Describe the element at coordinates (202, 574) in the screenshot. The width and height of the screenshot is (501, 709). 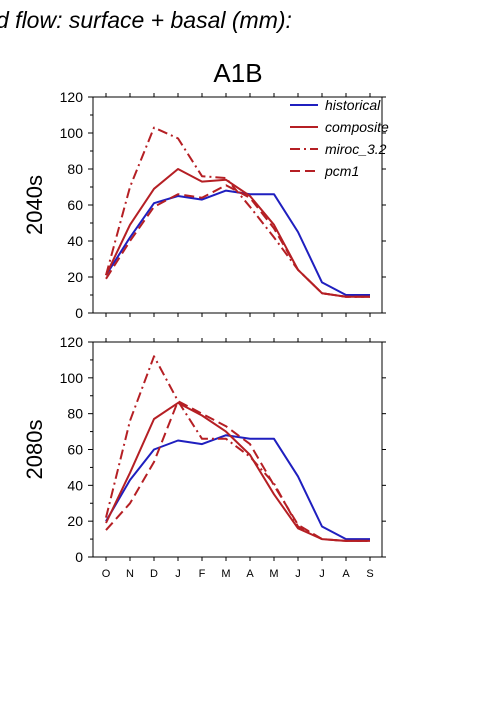
I see `x-tick-label: F` at that location.